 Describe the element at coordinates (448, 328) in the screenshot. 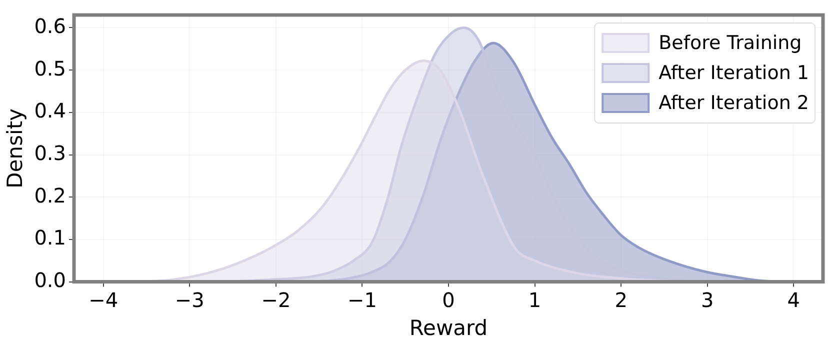

I see `x-axis-title: Reward` at that location.